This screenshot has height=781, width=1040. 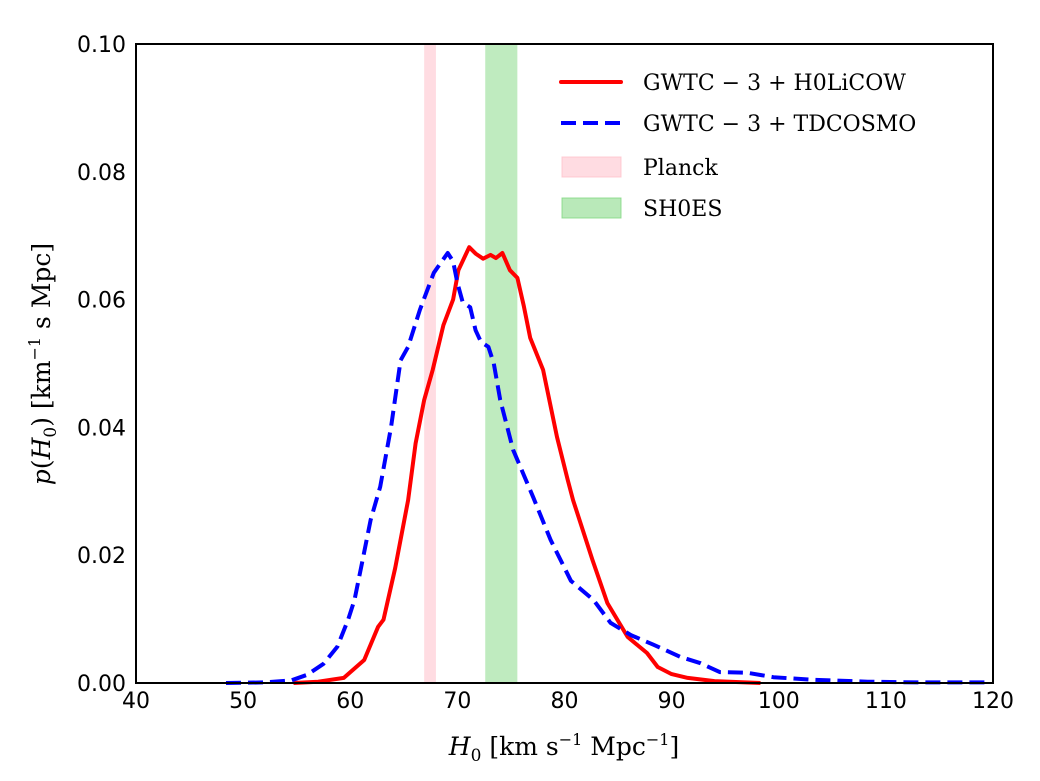 What do you see at coordinates (779, 701) in the screenshot?
I see `x-tick-label: 100` at bounding box center [779, 701].